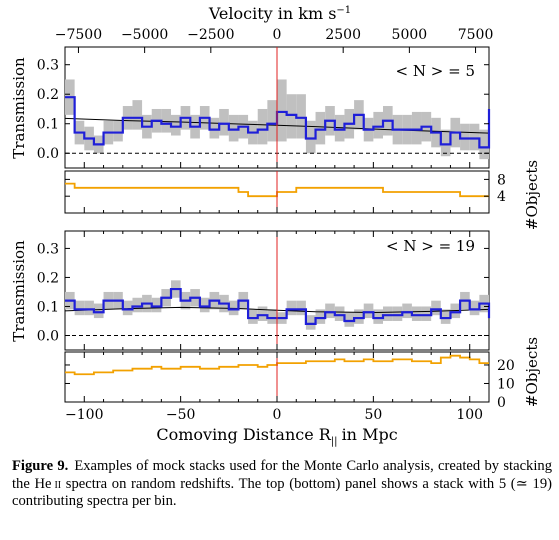 This screenshot has width=559, height=540. I want to click on bottom-objects-ylabel: #Objects, so click(532, 372).